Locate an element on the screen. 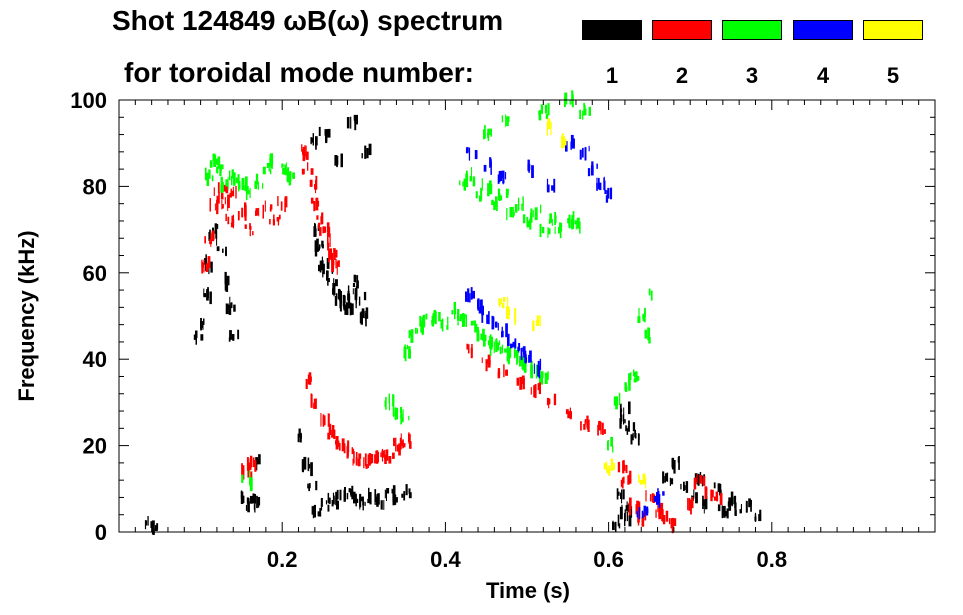 This screenshot has width=963, height=615. y-tick-label: 20 is located at coordinates (95, 446).